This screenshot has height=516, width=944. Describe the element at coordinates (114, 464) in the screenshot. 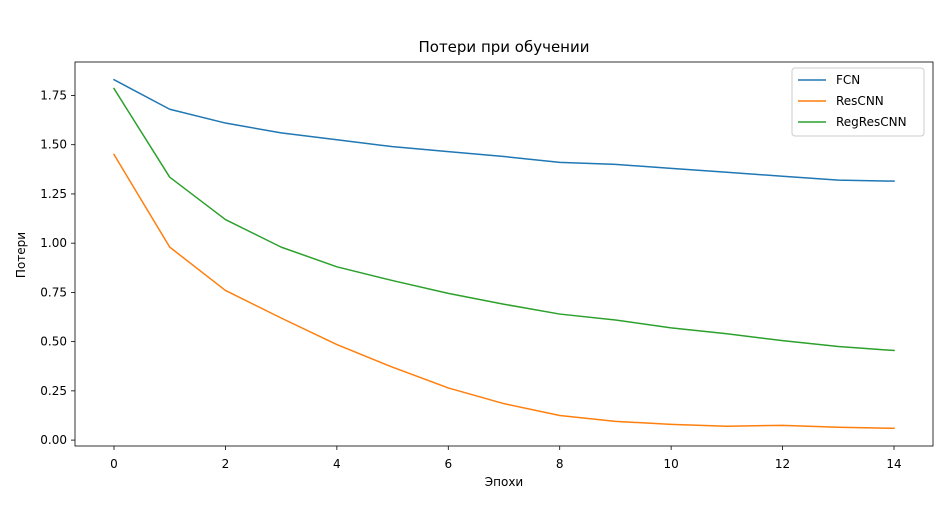

I see `x-tick-label: 0` at that location.